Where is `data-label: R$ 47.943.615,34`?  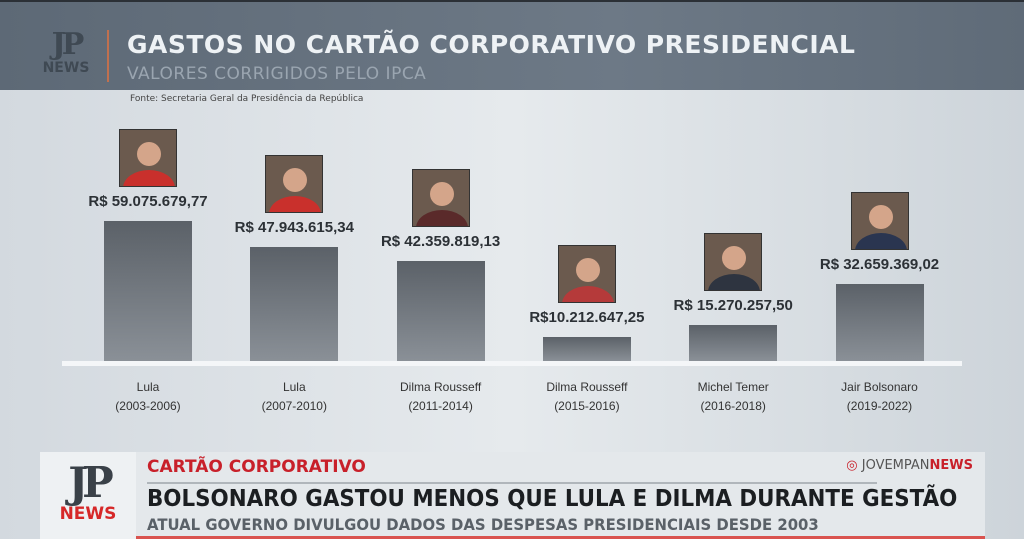 data-label: R$ 47.943.615,34 is located at coordinates (294, 228).